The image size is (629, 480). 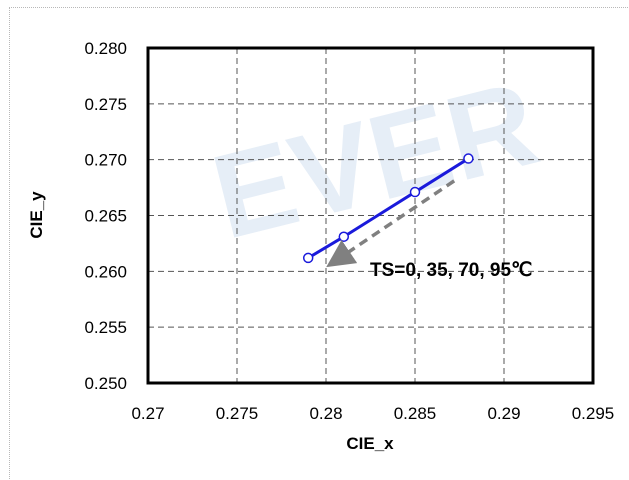 What do you see at coordinates (503, 413) in the screenshot?
I see `x-tick-label: 0.29` at bounding box center [503, 413].